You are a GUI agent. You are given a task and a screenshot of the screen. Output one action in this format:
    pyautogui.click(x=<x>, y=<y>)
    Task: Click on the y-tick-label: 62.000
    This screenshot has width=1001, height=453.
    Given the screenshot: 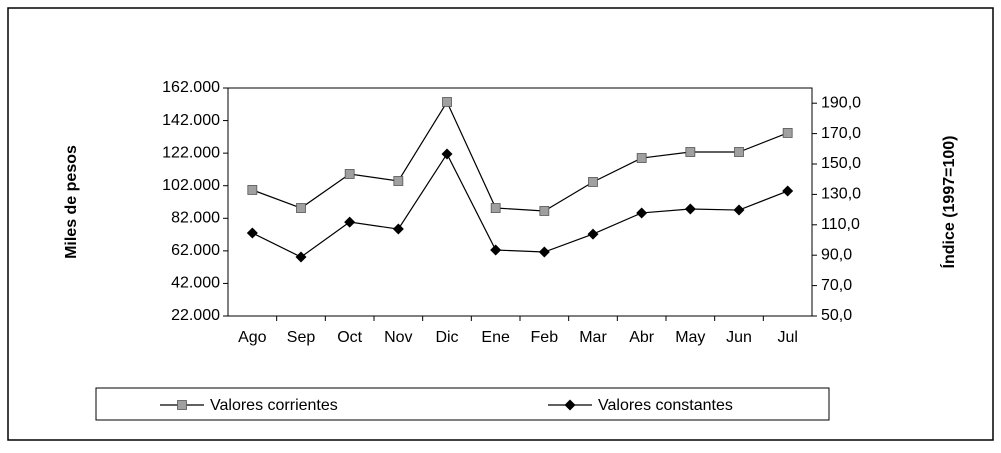 What is the action you would take?
    pyautogui.click(x=195, y=250)
    